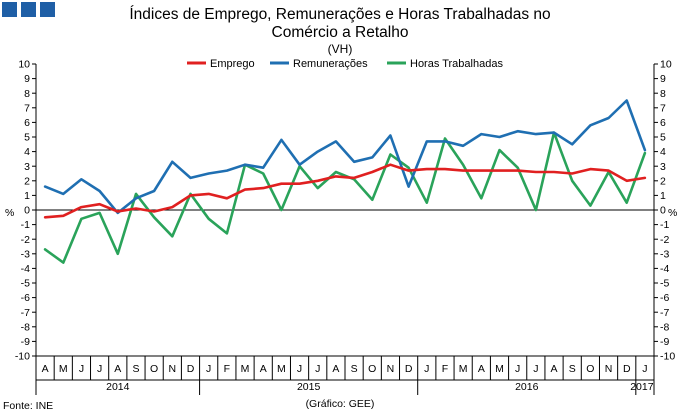 This screenshot has width=680, height=415. I want to click on y-tick-label-left: 8, so click(27, 94).